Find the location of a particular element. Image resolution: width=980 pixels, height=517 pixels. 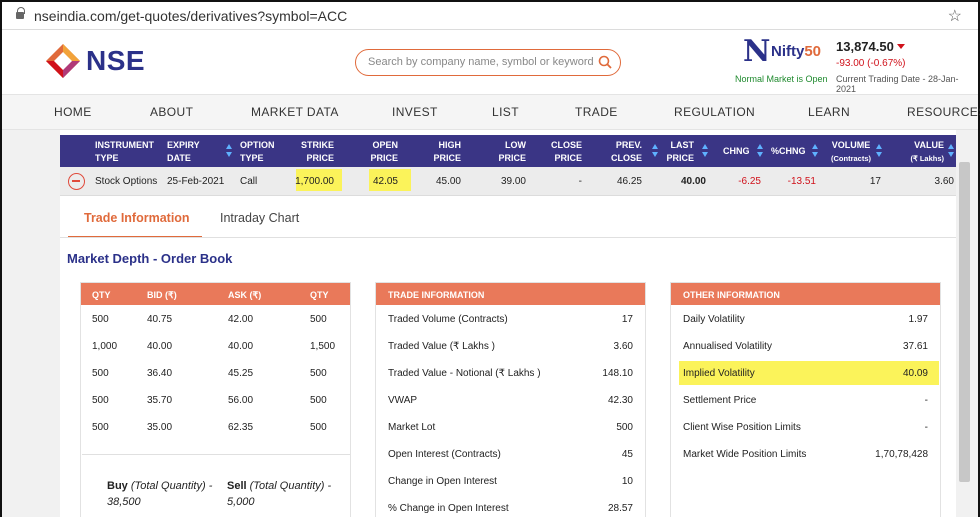

index-value: 13,874.50 is located at coordinates (865, 46).